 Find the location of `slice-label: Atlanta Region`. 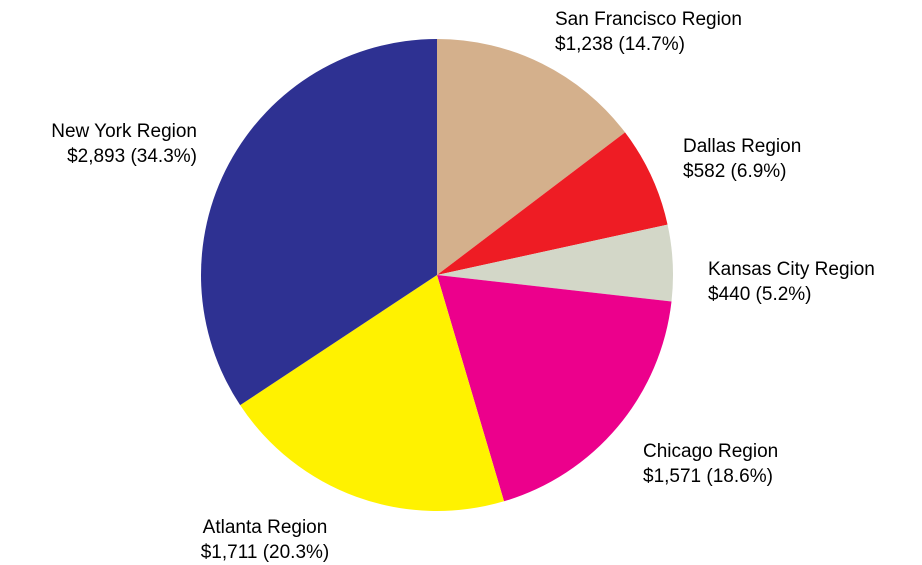

slice-label: Atlanta Region is located at coordinates (265, 527).